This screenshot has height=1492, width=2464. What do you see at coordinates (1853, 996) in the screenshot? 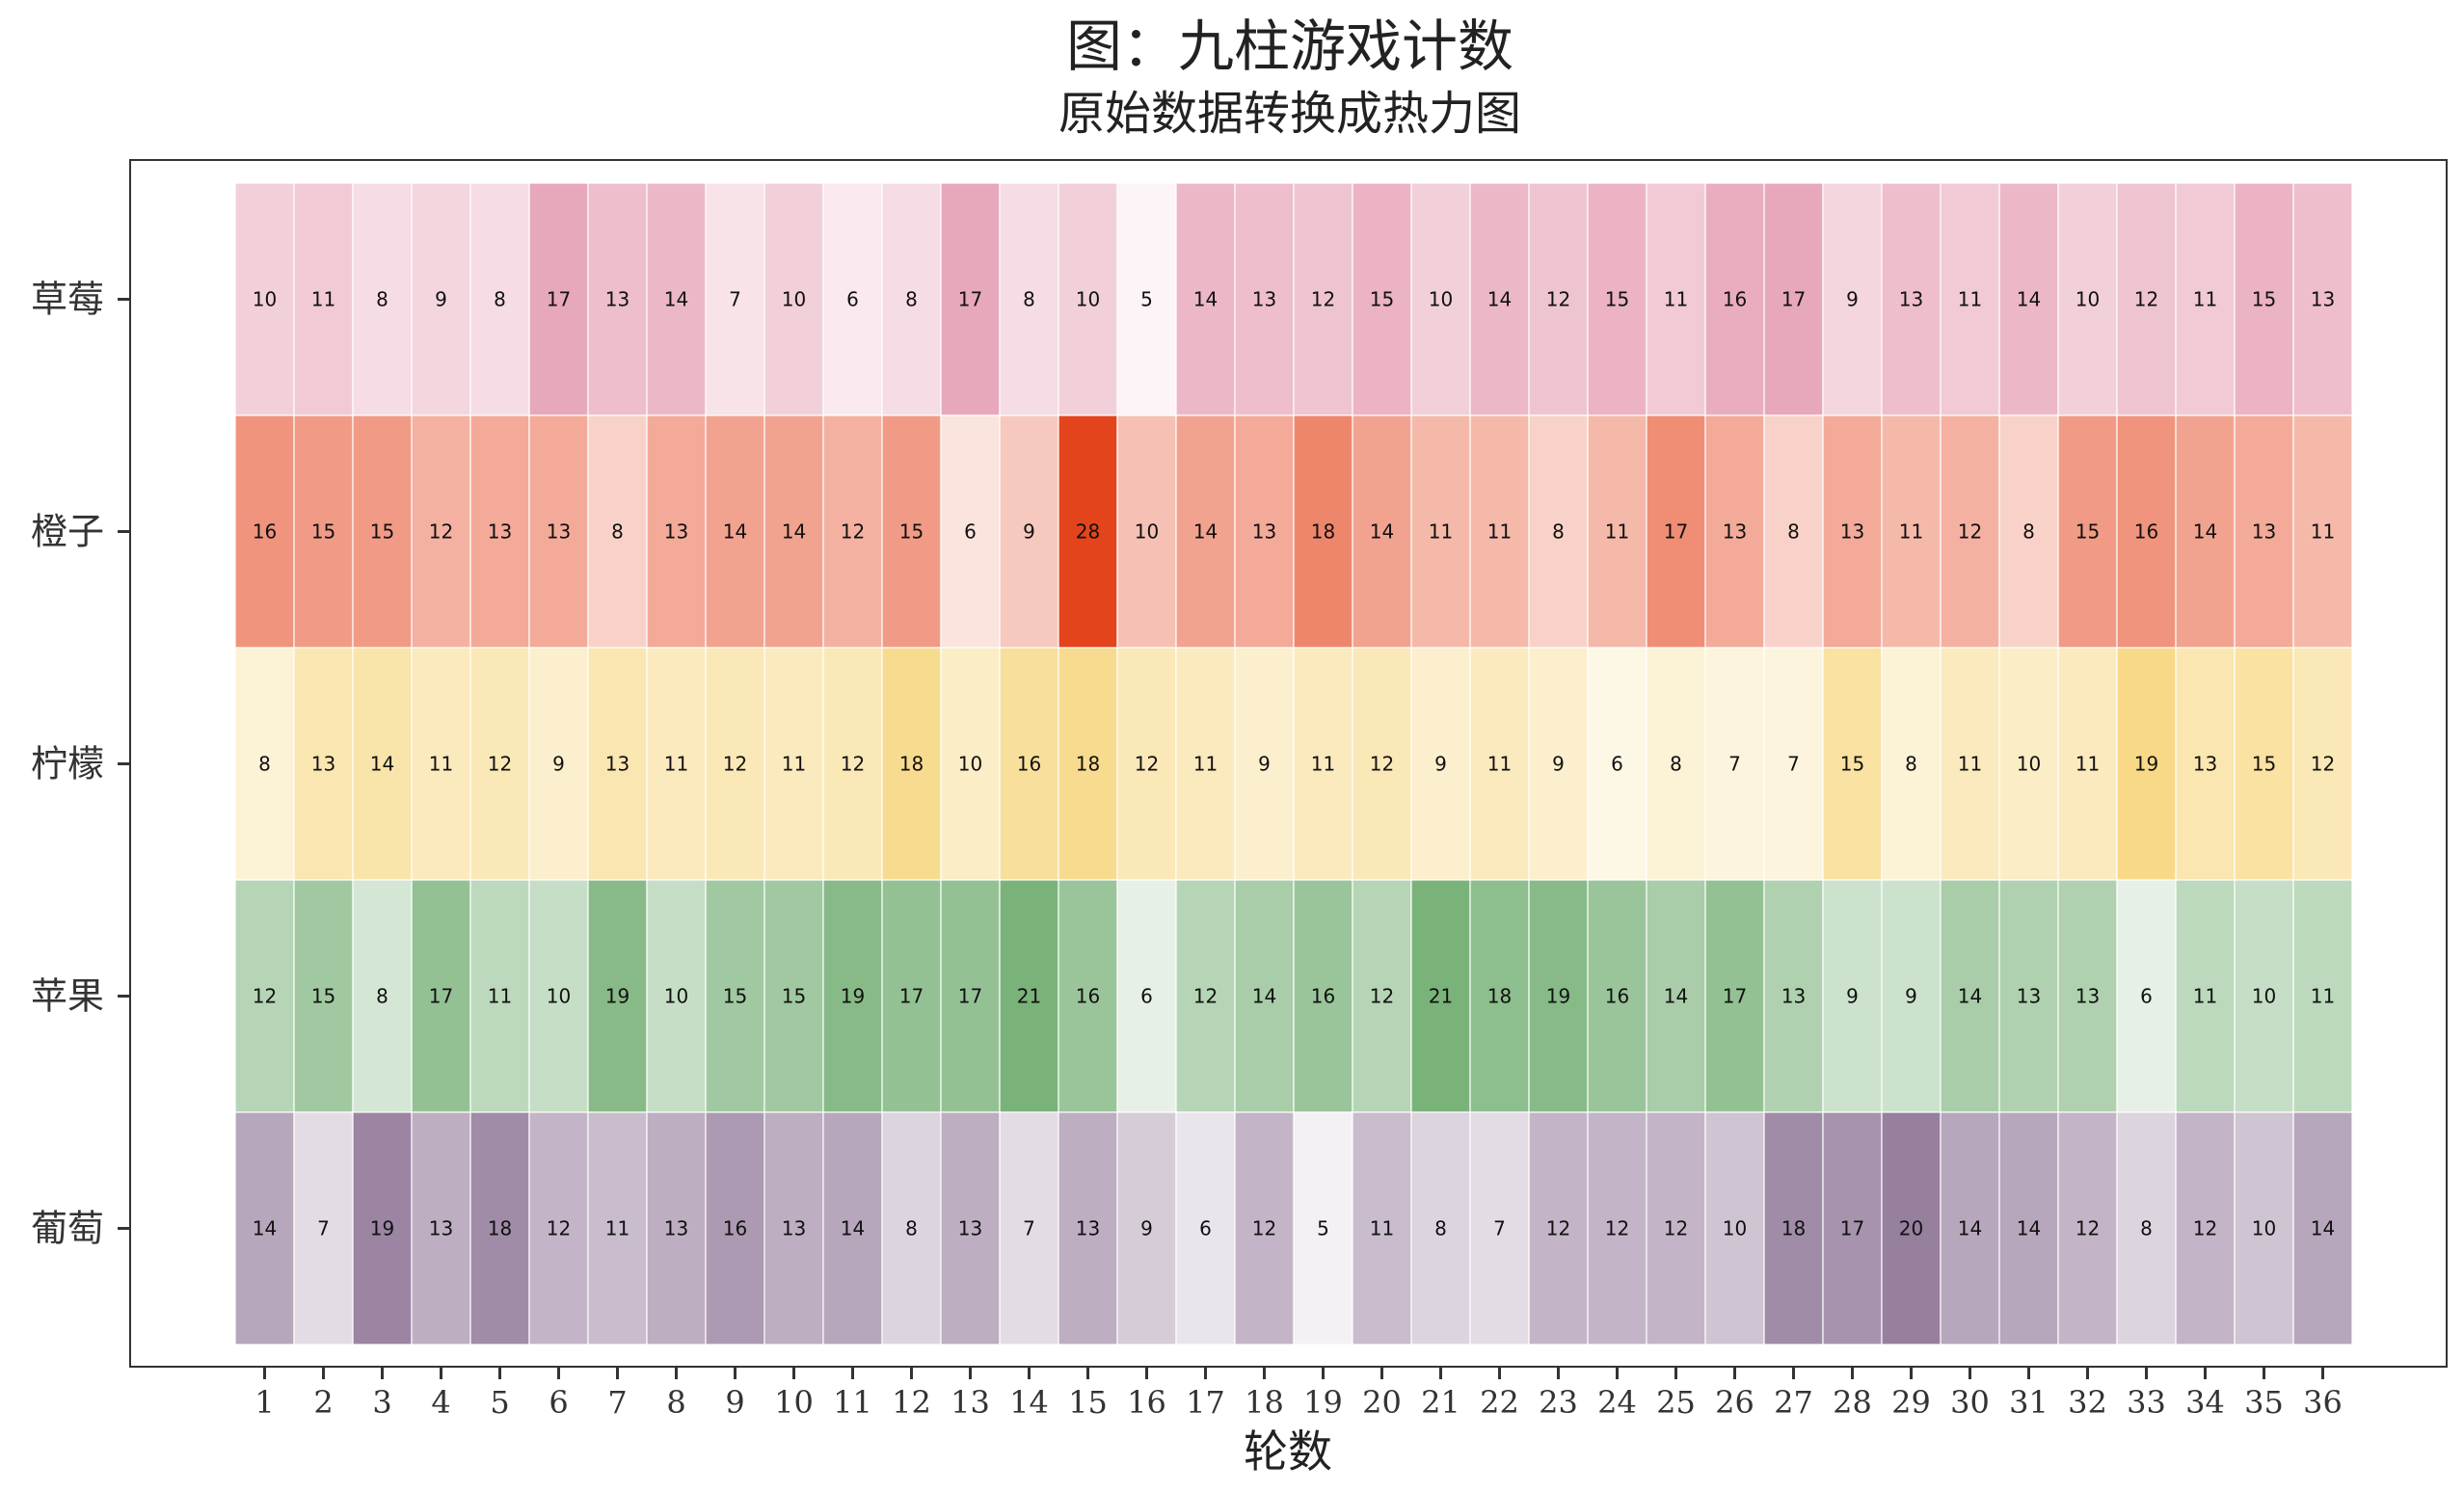
I see `cell-value-label: 9` at bounding box center [1853, 996].